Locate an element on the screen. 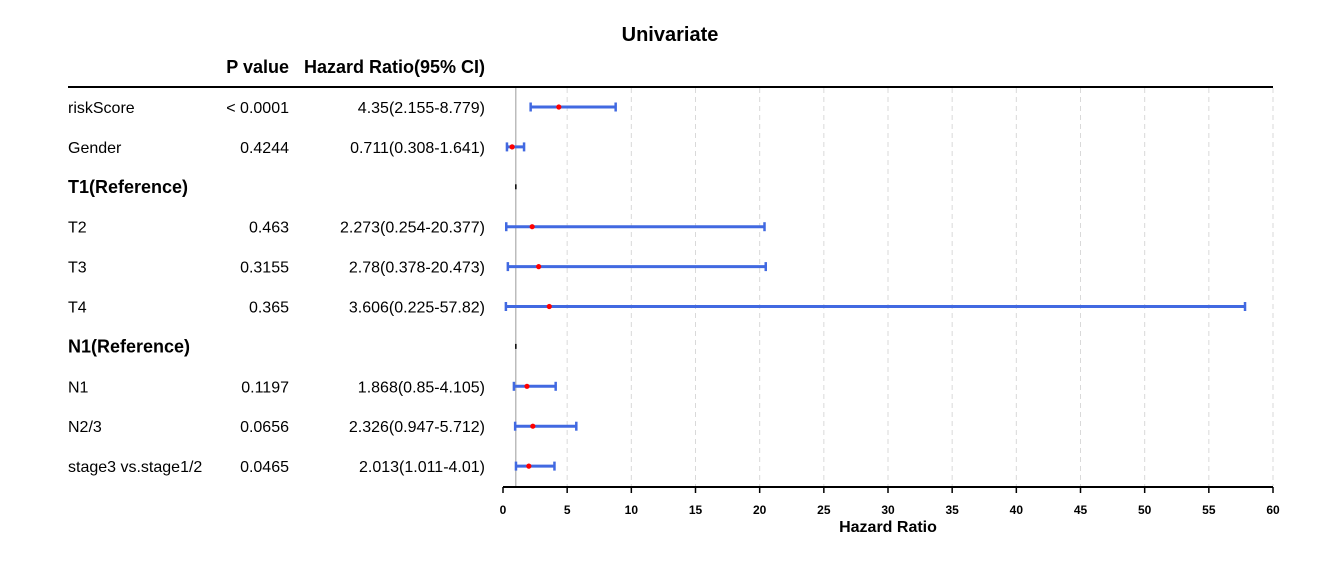 The image size is (1341, 567). row-hazard-ratio: 2.273(0.254-20.377) is located at coordinates (412, 228).